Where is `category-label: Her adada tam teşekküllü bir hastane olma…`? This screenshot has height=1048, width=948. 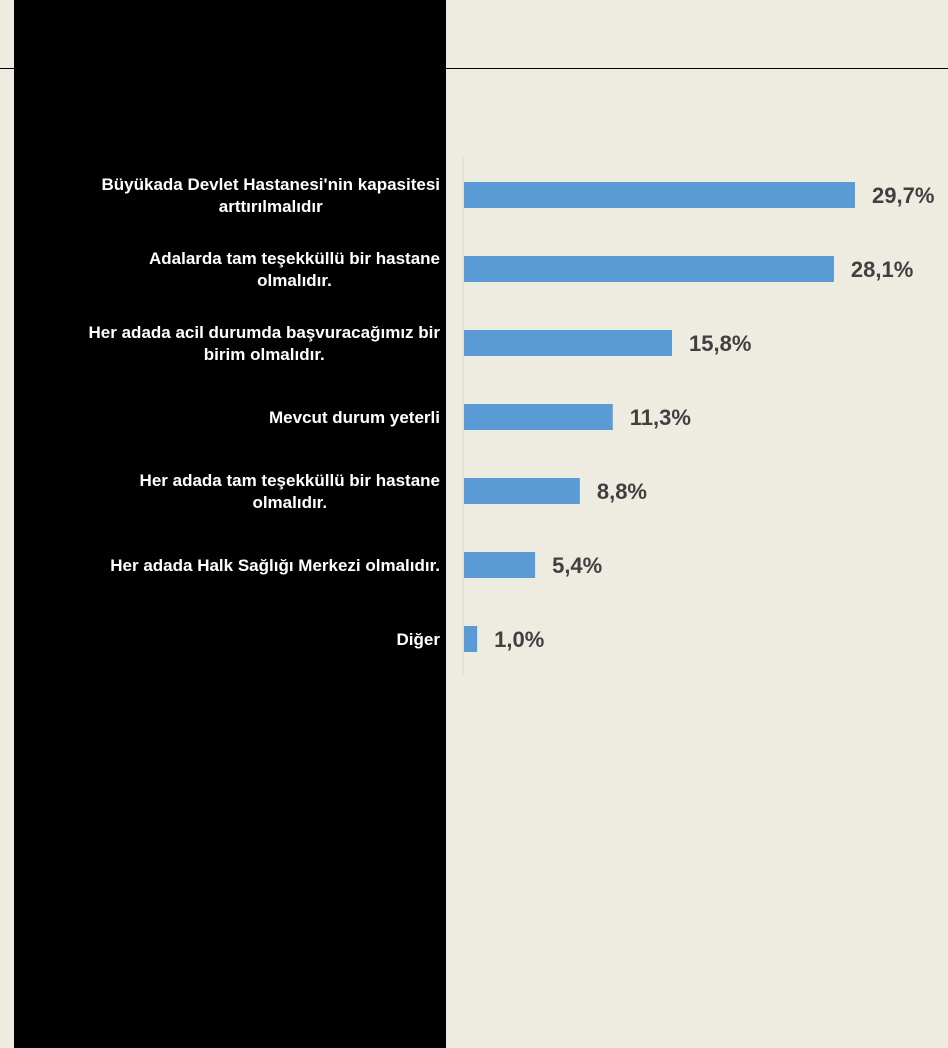
category-label: Her adada tam teşekküllü bir hastane olma… is located at coordinates (290, 491).